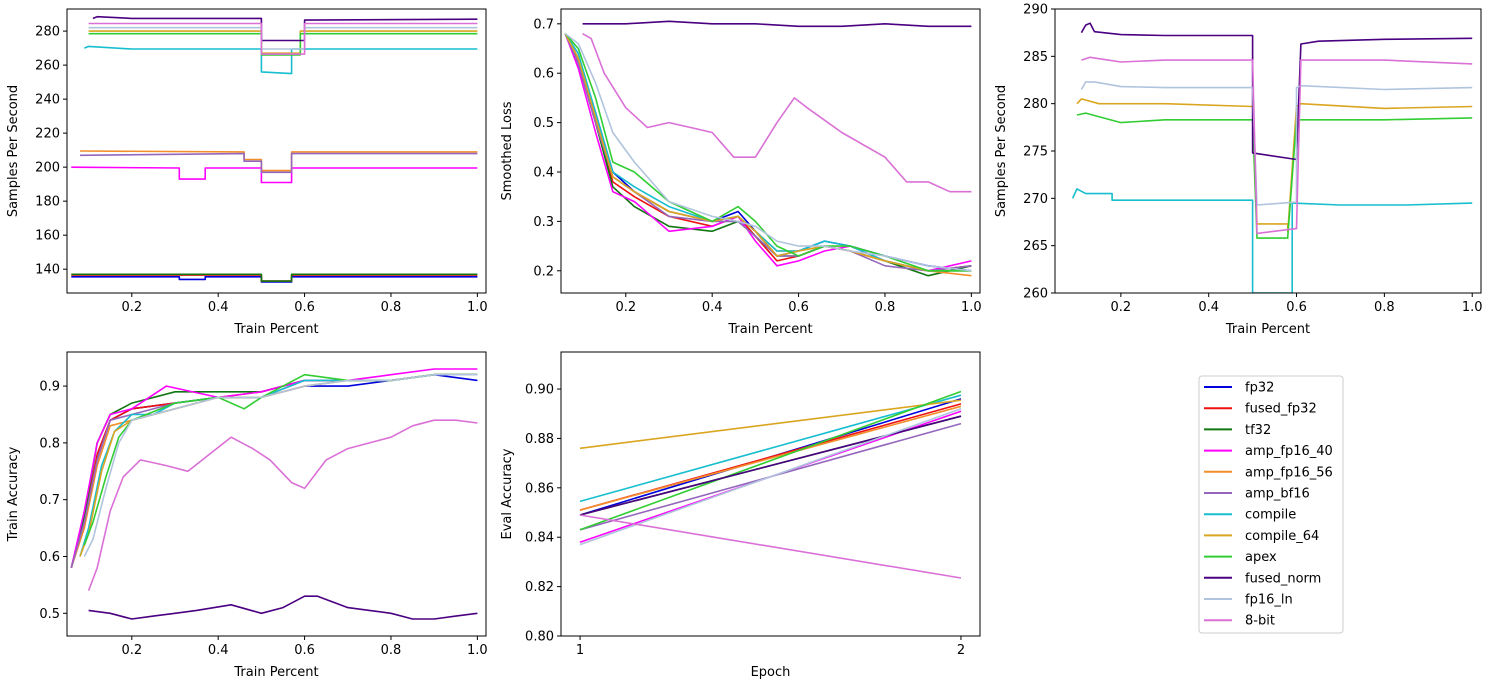 Image resolution: width=1490 pixels, height=683 pixels. What do you see at coordinates (1035, 152) in the screenshot?
I see `y-tick-label: 275` at bounding box center [1035, 152].